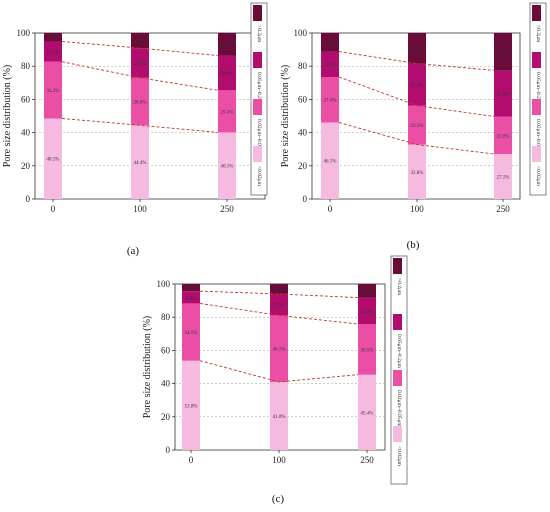 The image size is (550, 512). I want to click on panel-a-y-tick-label: 80, so click(26, 66).